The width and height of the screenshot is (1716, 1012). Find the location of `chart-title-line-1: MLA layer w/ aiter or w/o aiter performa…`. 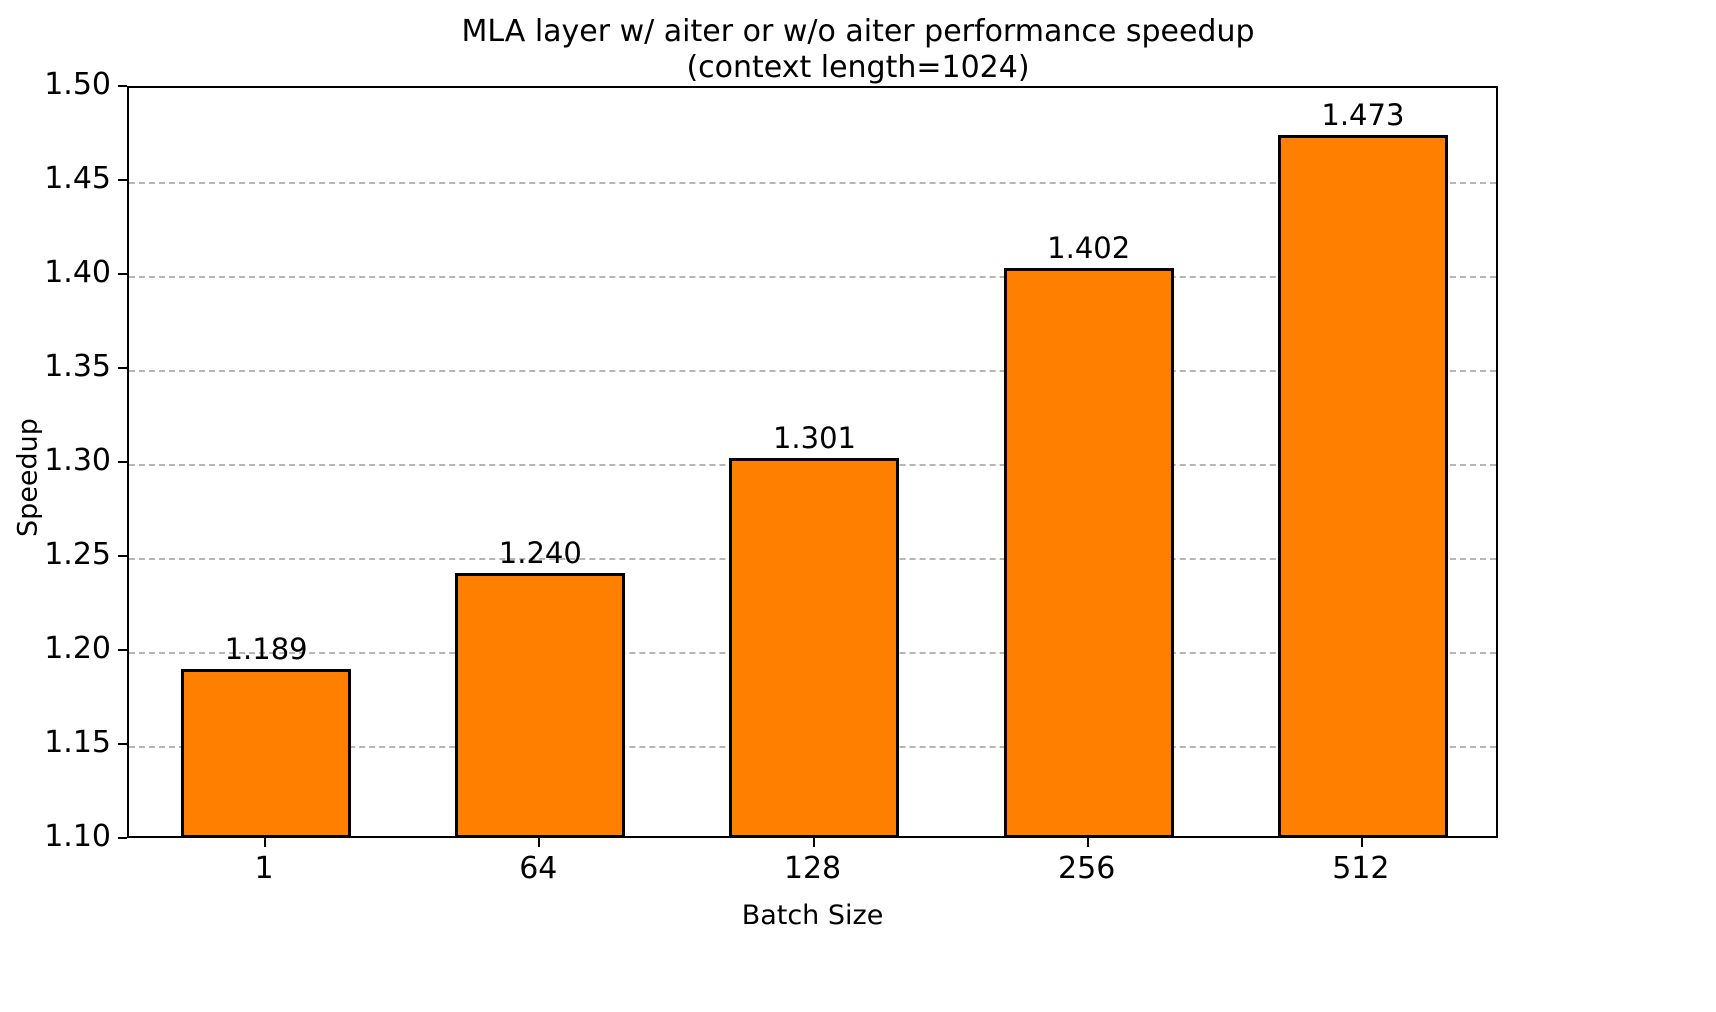

chart-title-line-1: MLA layer w/ aiter or w/o aiter performa… is located at coordinates (858, 31).